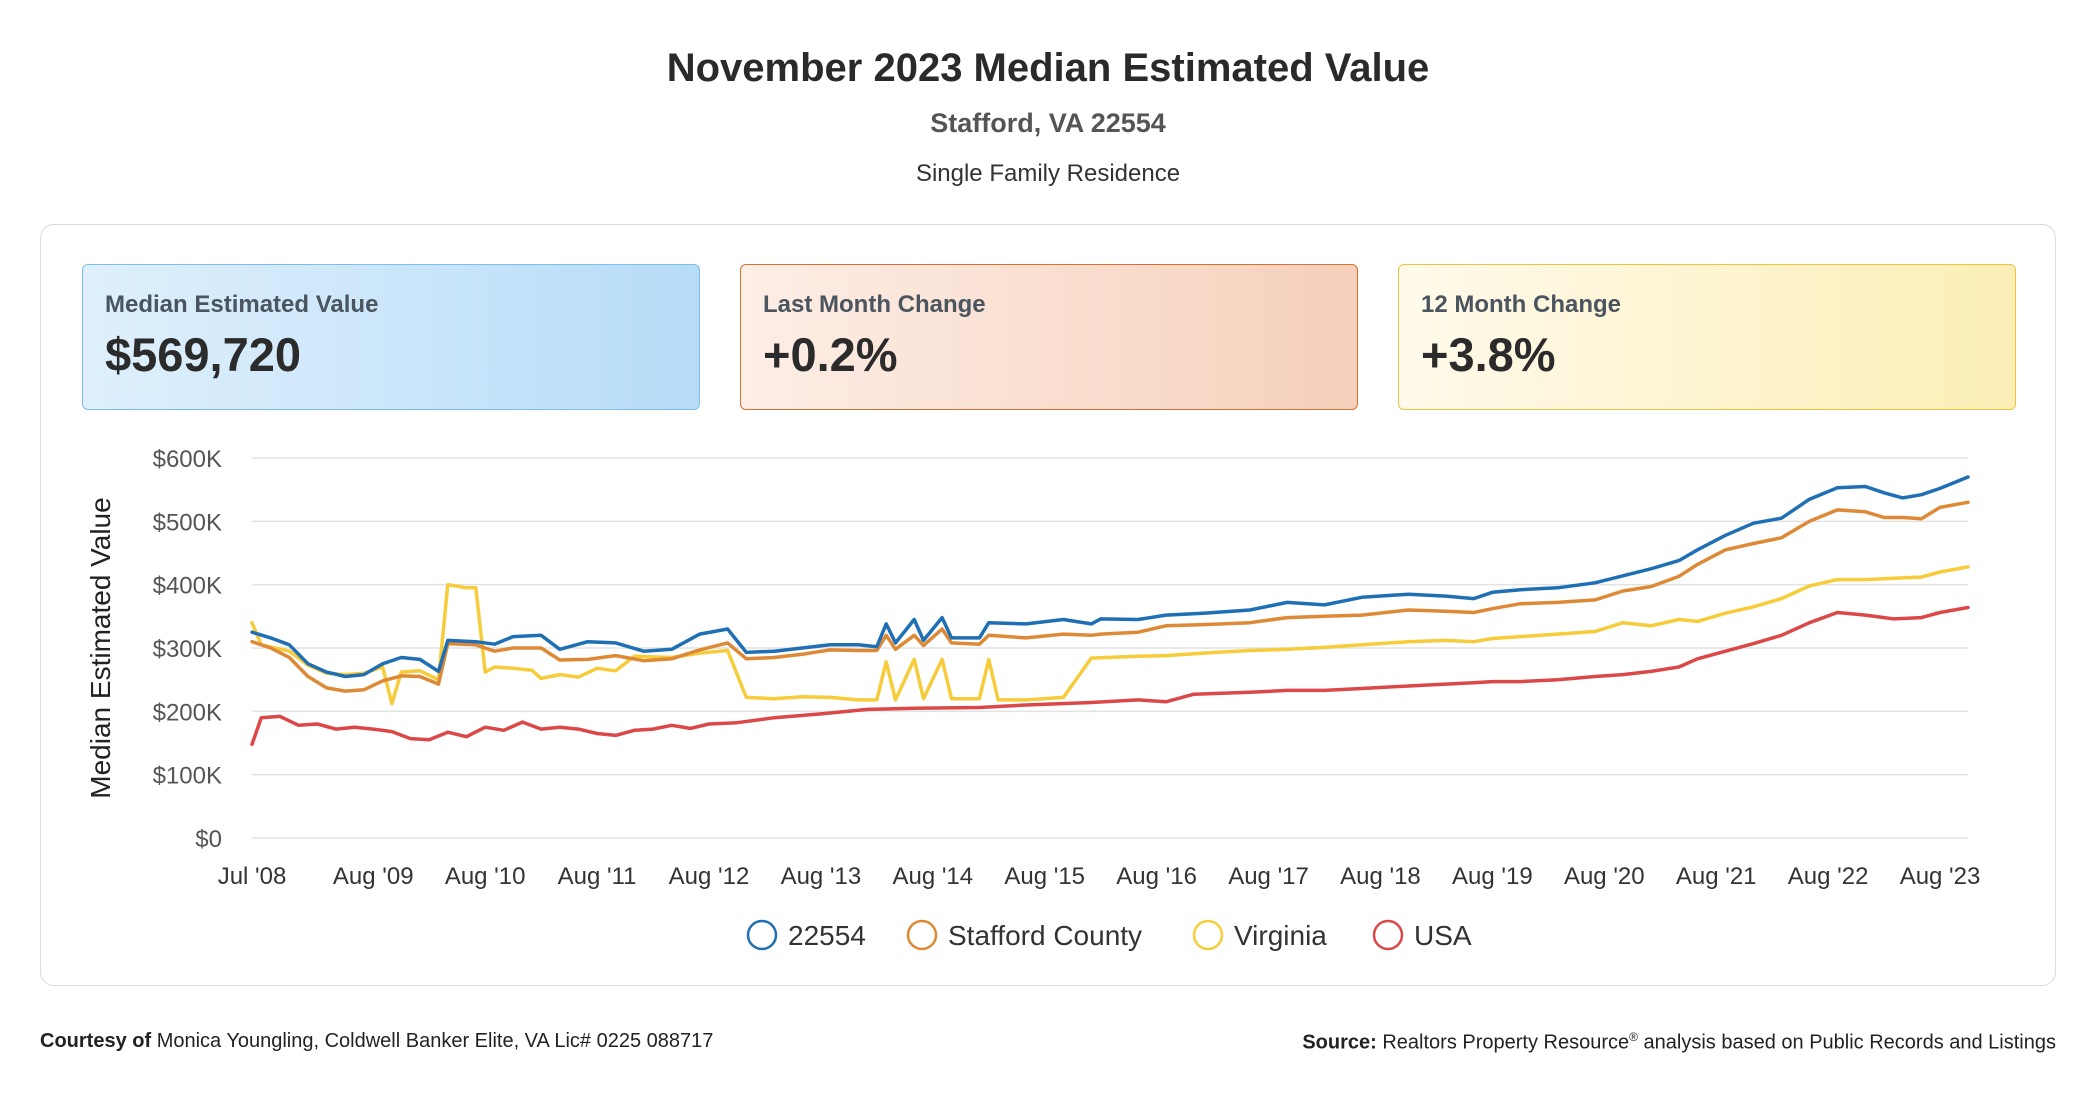 This screenshot has height=1100, width=2096. I want to click on x-tick-label: Aug '12, so click(709, 876).